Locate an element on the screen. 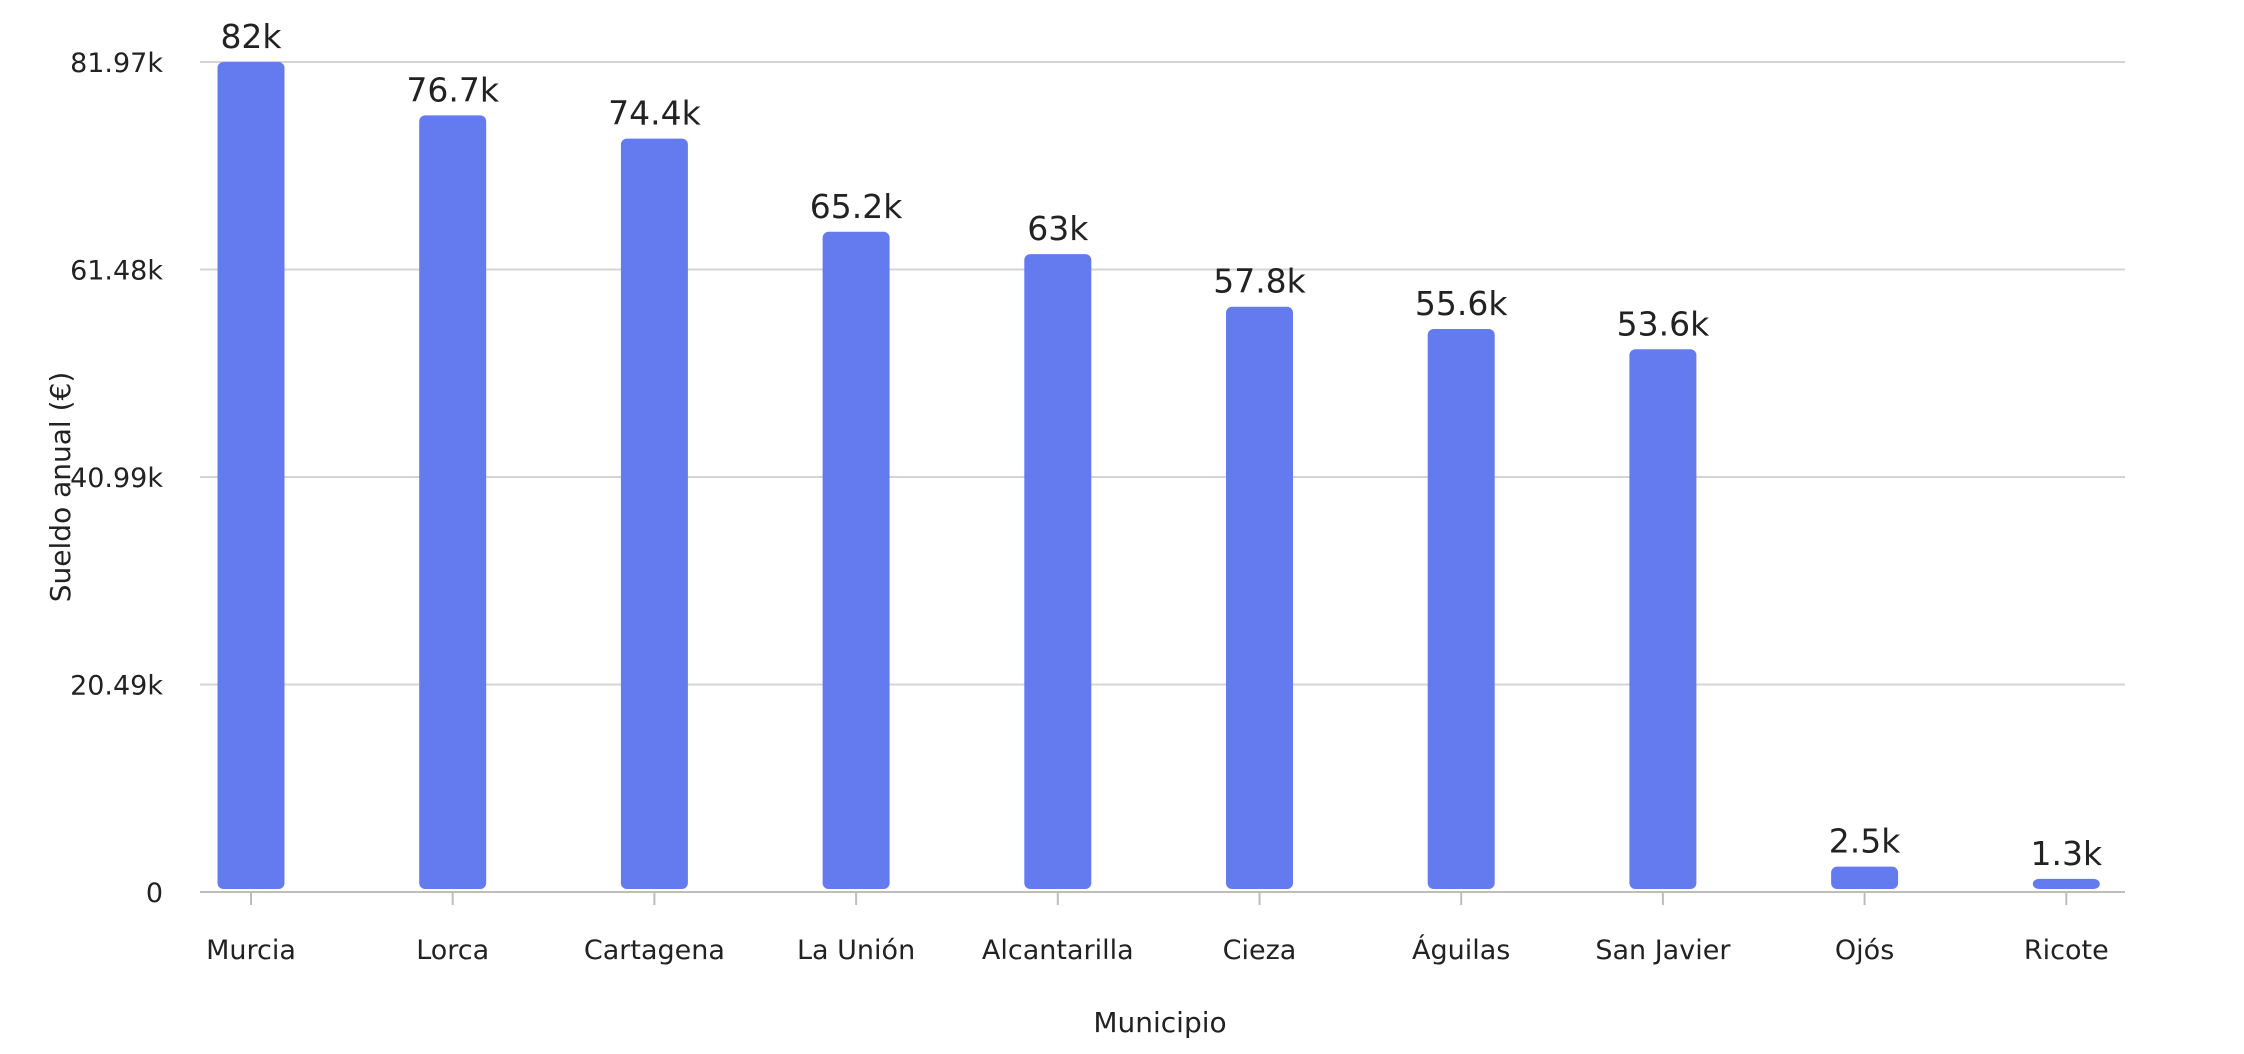 Image resolution: width=2244 pixels, height=1054 pixels. x-tick-label: La Unión is located at coordinates (856, 950).